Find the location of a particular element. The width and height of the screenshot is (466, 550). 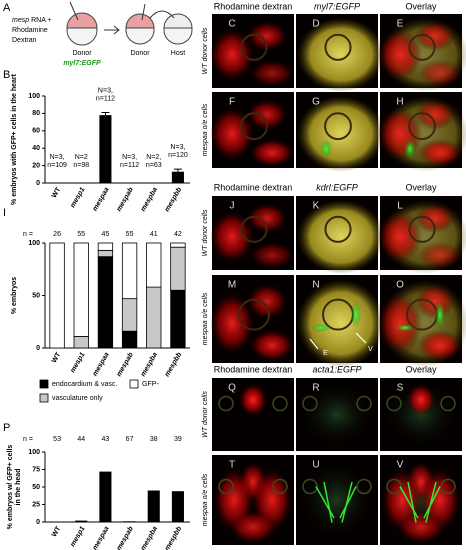

host-cells is located at coordinates (178, 21).